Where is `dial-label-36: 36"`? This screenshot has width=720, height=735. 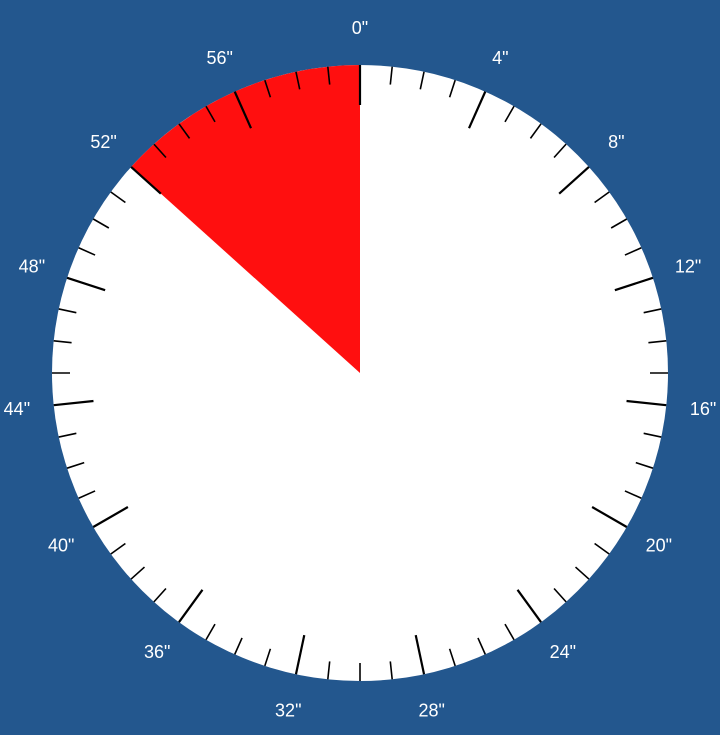 dial-label-36: 36" is located at coordinates (157, 652).